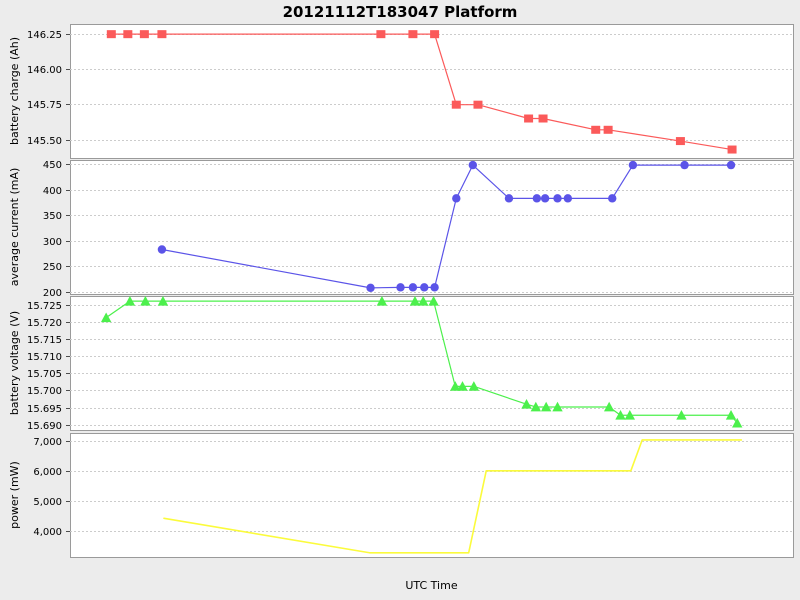 The height and width of the screenshot is (600, 800). I want to click on y-axis-label: power (mW), so click(14, 495).